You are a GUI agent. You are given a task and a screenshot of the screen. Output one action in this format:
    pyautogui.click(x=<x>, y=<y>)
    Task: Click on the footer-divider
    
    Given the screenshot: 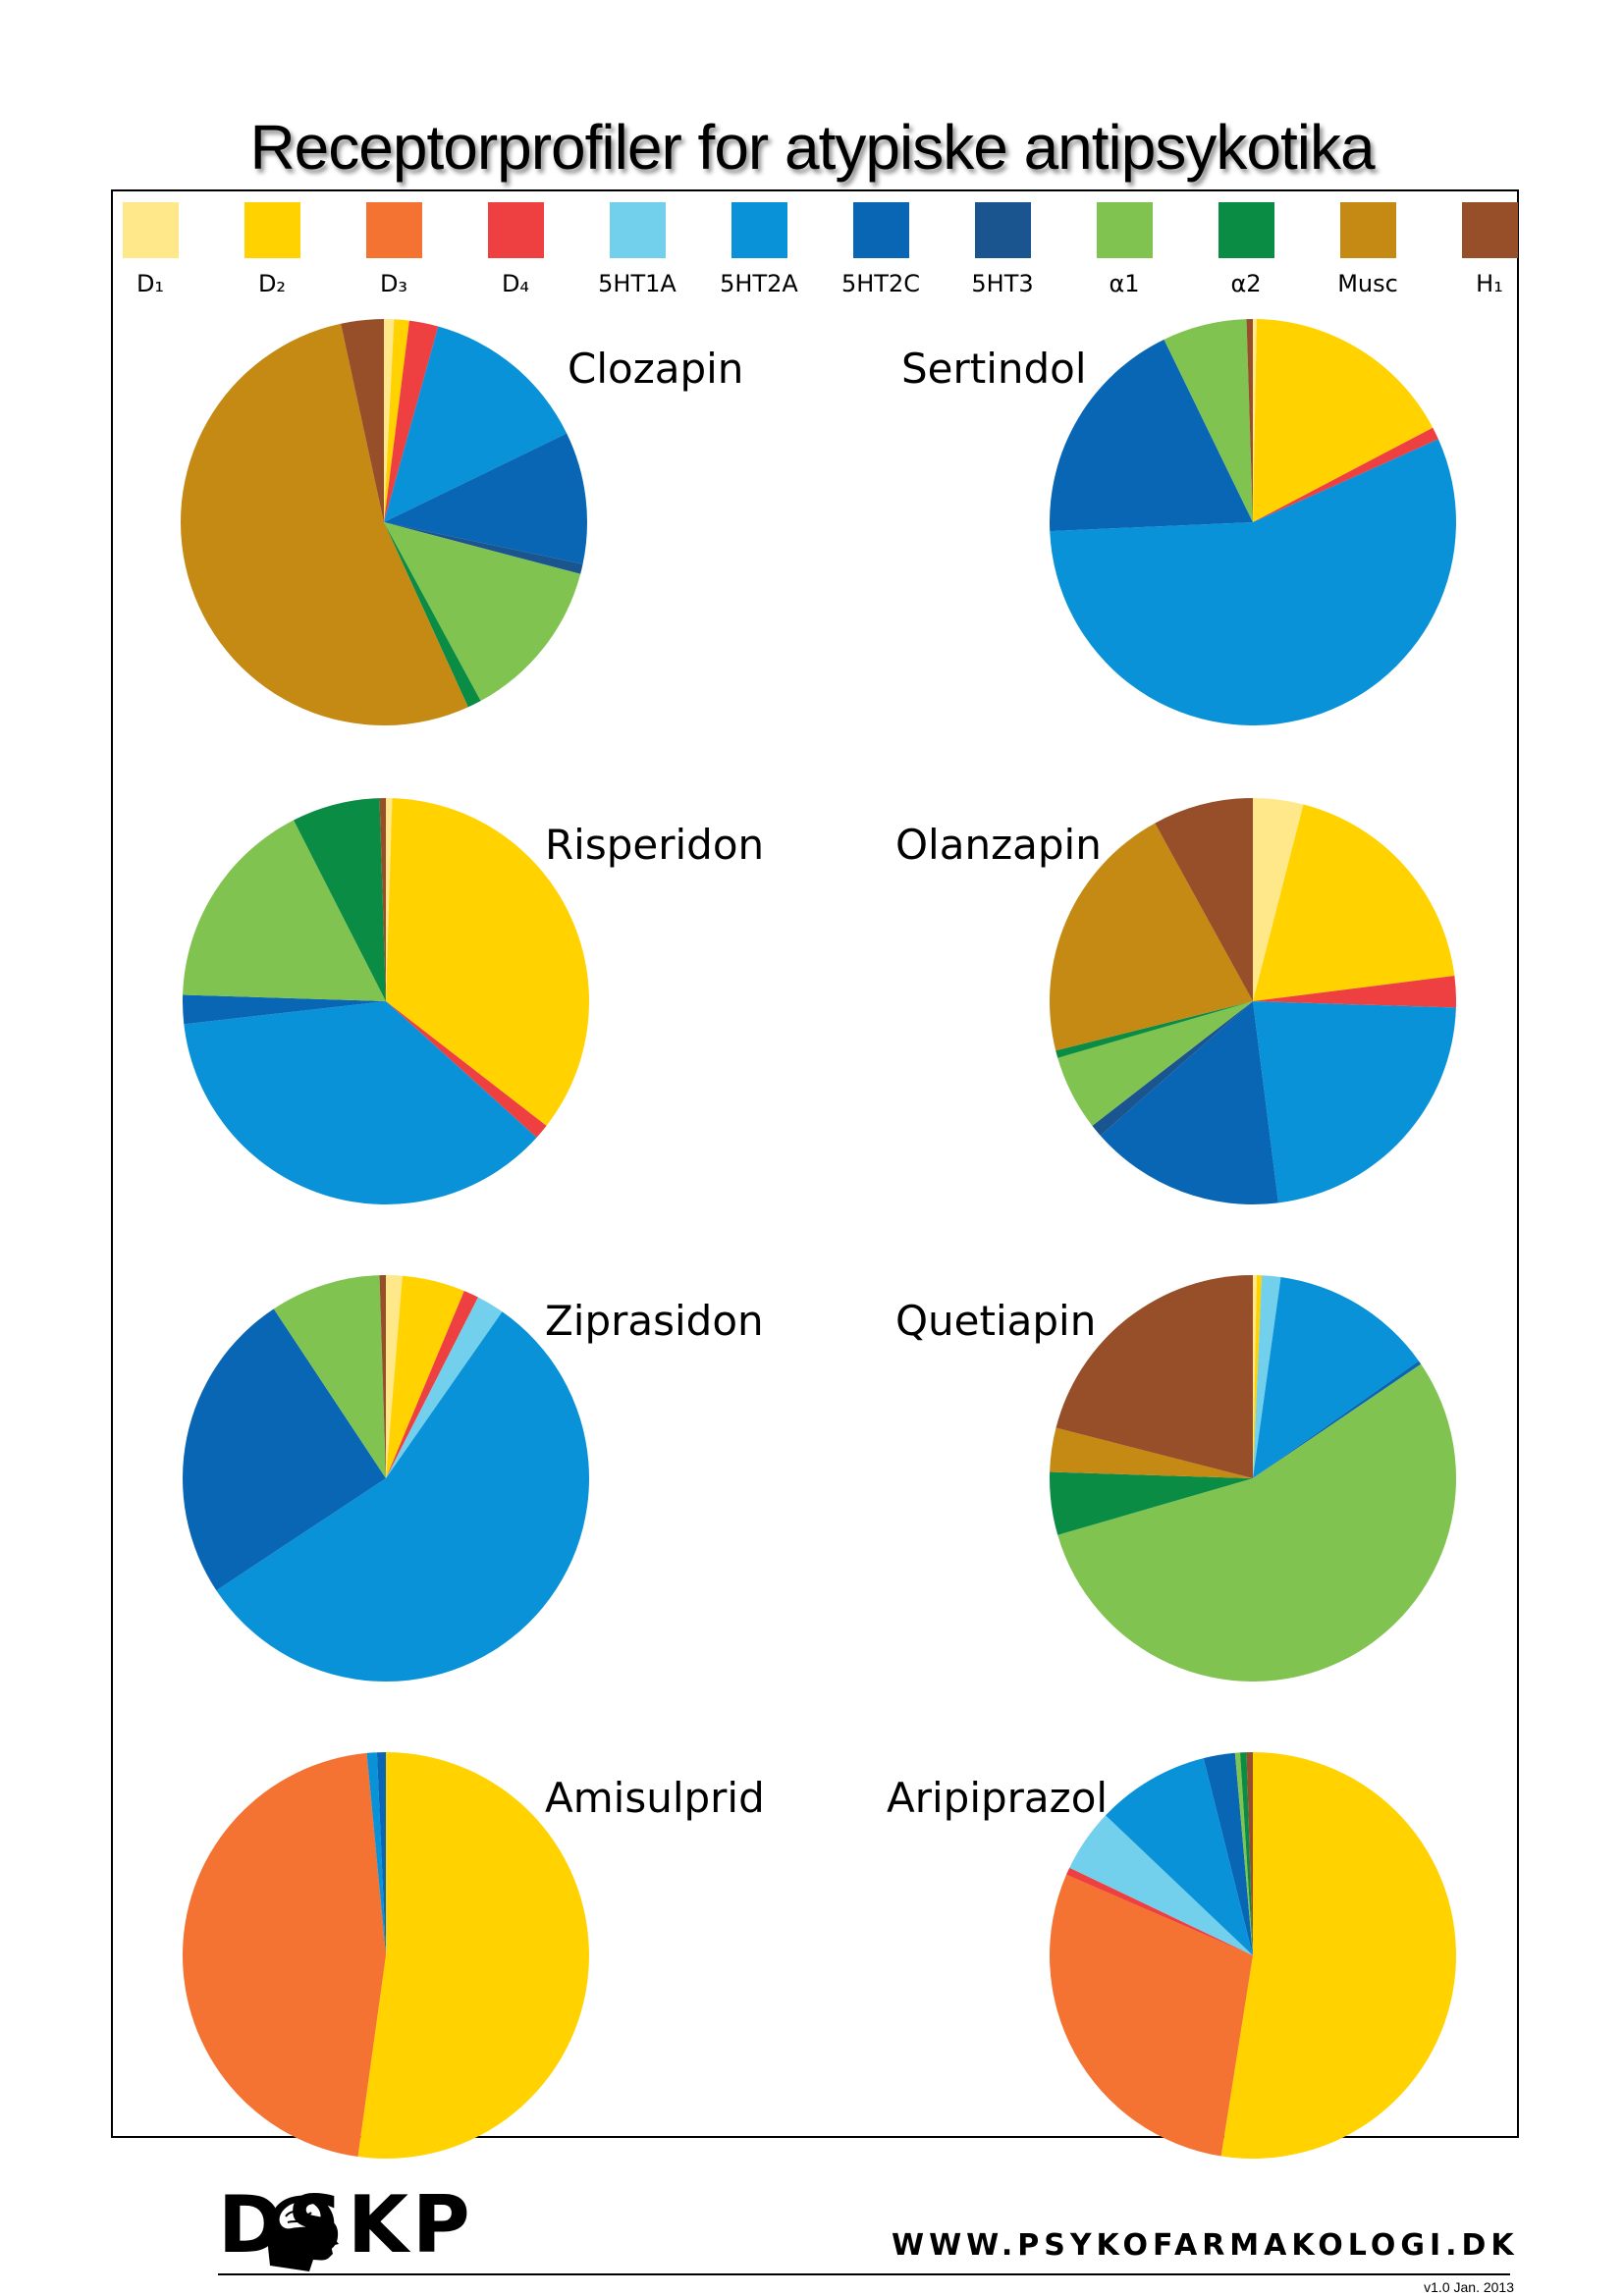 What is the action you would take?
    pyautogui.click(x=864, y=2274)
    